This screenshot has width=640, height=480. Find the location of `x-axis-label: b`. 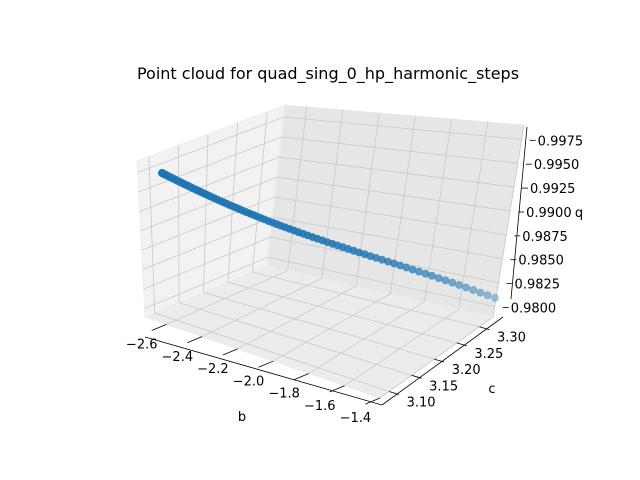

x-axis-label: b is located at coordinates (242, 417).